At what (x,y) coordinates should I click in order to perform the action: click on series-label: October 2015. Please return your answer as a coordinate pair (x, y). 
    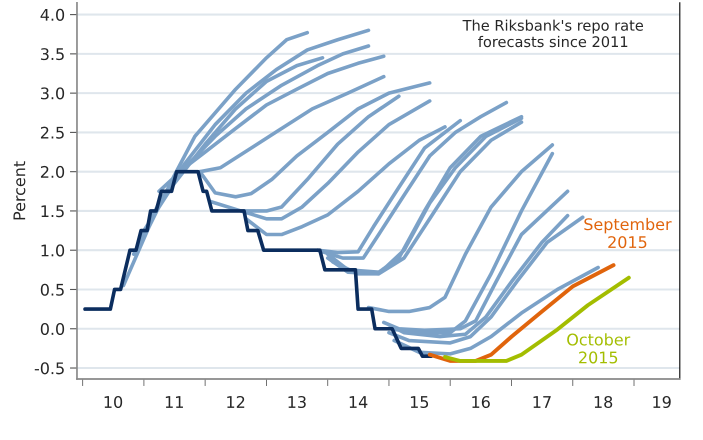
    Looking at the image, I should click on (598, 348).